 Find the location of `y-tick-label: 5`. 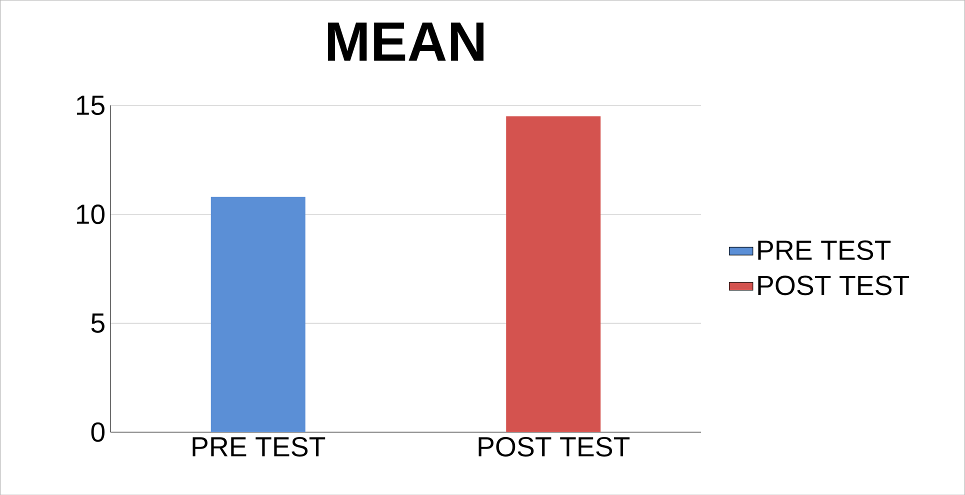

y-tick-label: 5 is located at coordinates (97, 323).